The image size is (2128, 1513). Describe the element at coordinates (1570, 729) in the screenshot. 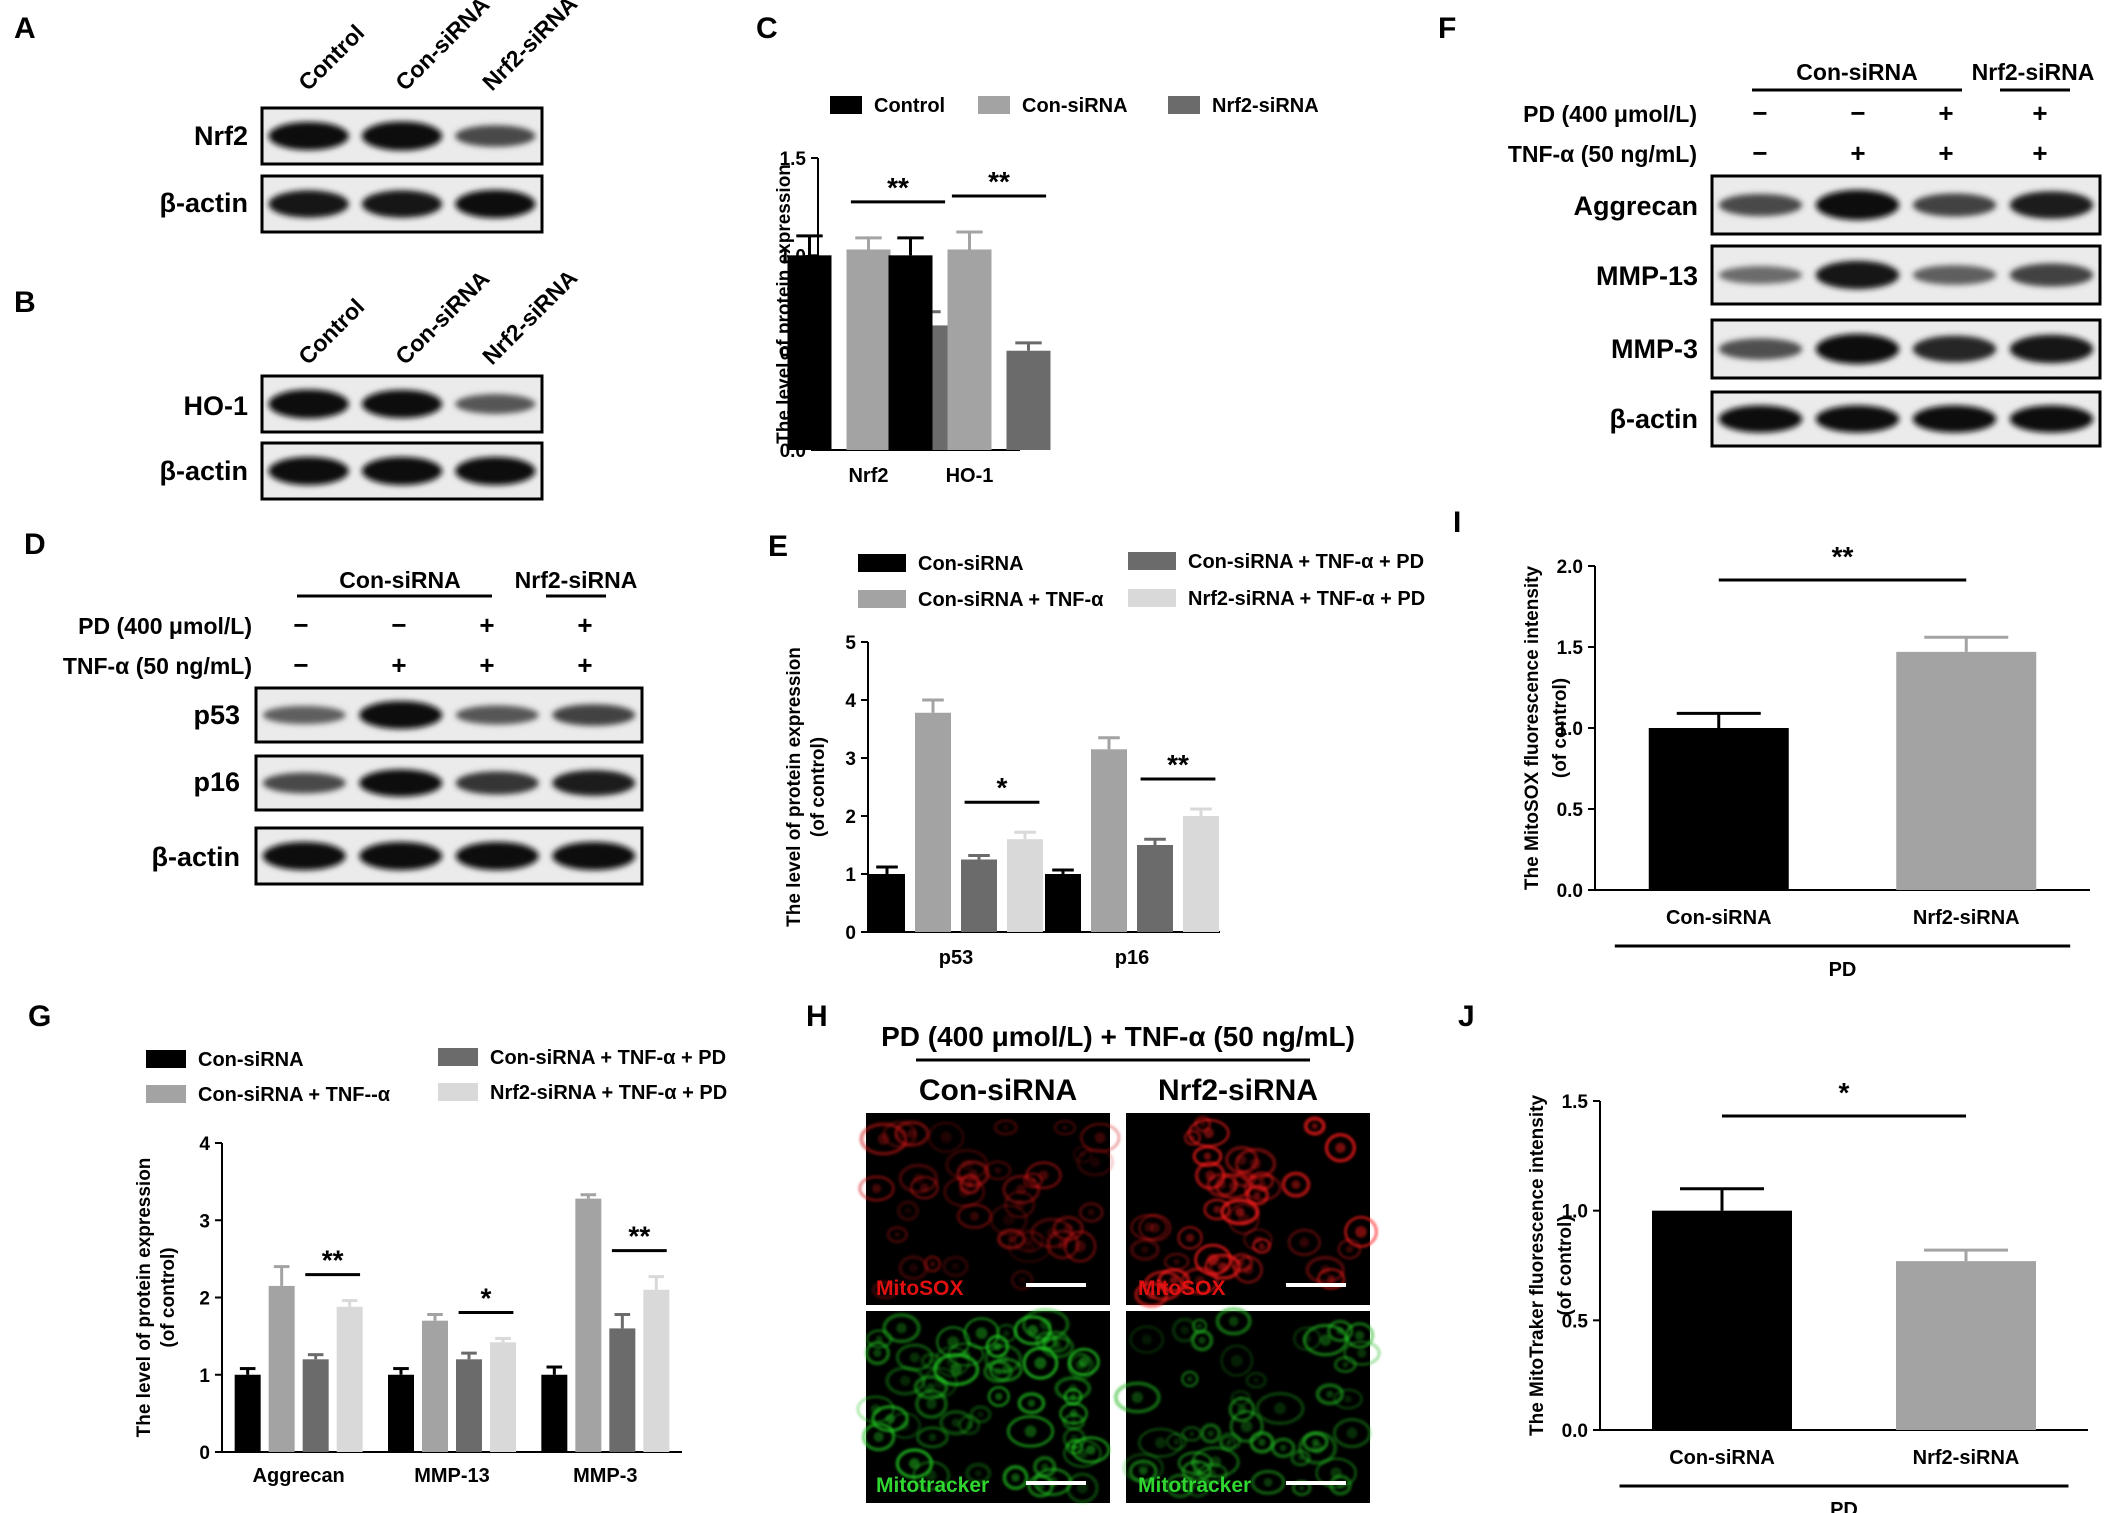

I see `y-tick-label: 1.0` at that location.